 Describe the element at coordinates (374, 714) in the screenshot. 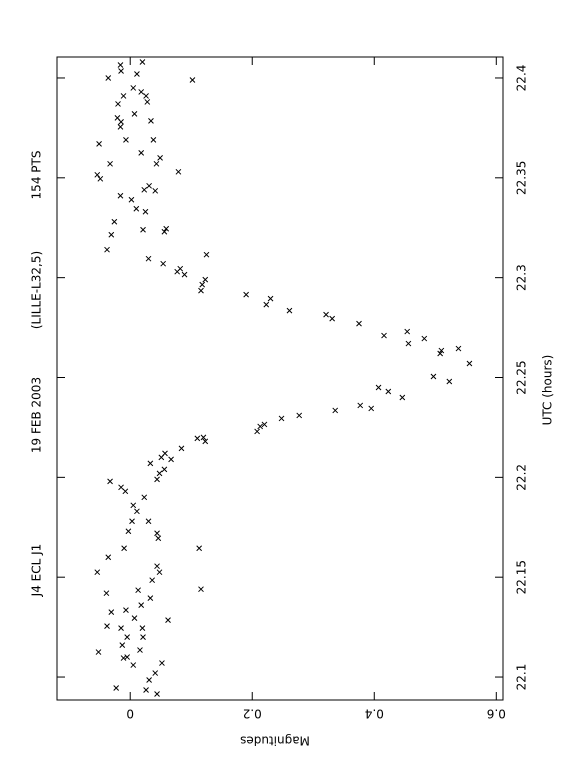

I see `y-tick-label: 0.4` at that location.